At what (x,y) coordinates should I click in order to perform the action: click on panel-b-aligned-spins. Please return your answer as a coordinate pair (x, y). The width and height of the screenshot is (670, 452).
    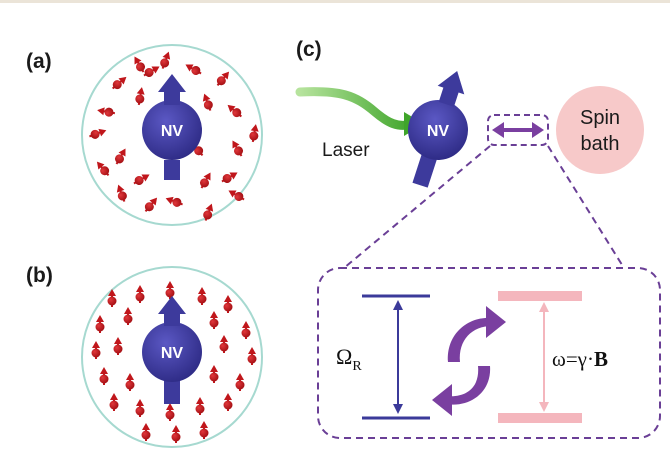
    Looking at the image, I should click on (174, 362).